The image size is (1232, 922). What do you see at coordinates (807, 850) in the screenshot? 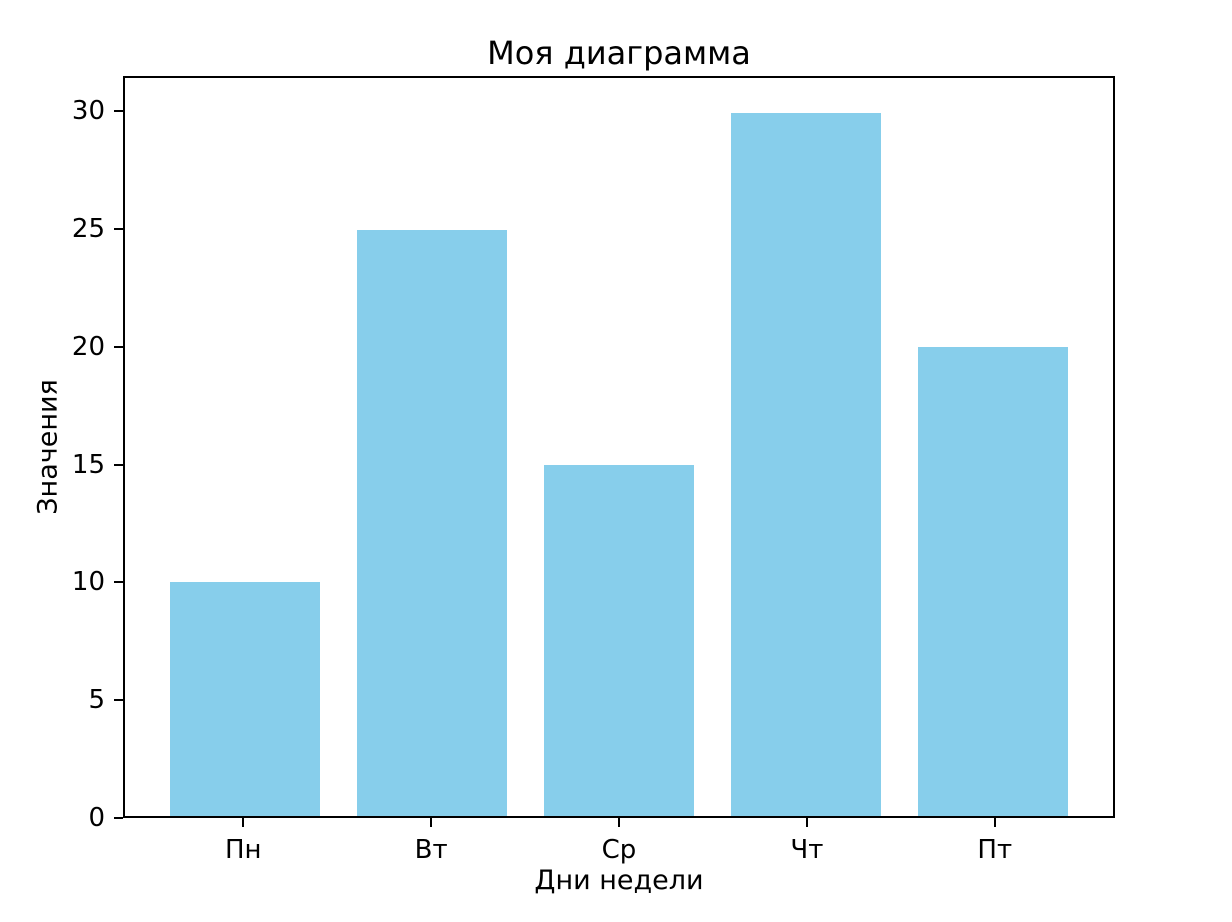
I see `x-tick-label: Чт` at bounding box center [807, 850].